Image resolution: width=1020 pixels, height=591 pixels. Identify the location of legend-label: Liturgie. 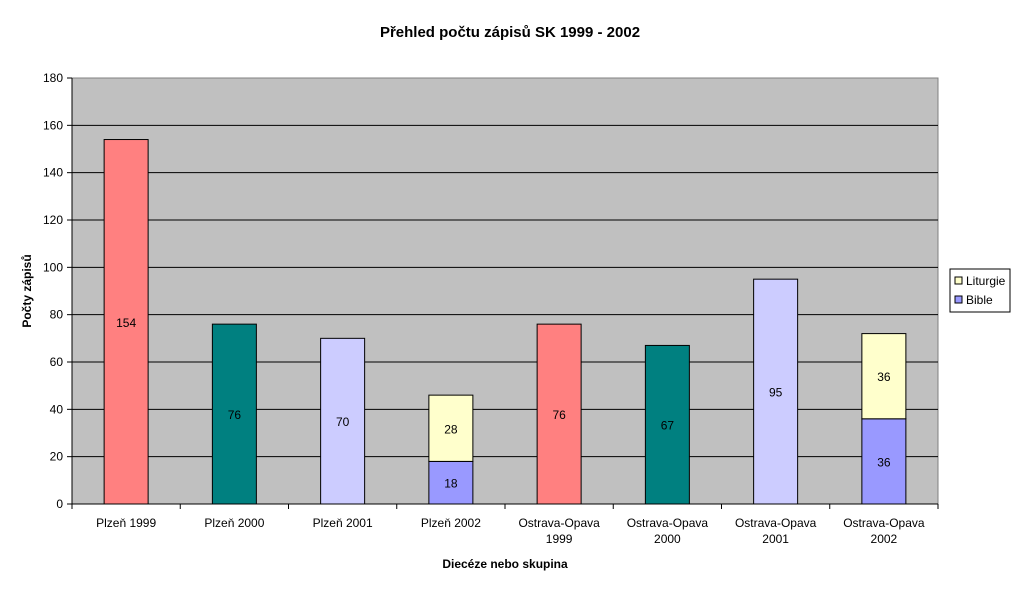
(986, 281).